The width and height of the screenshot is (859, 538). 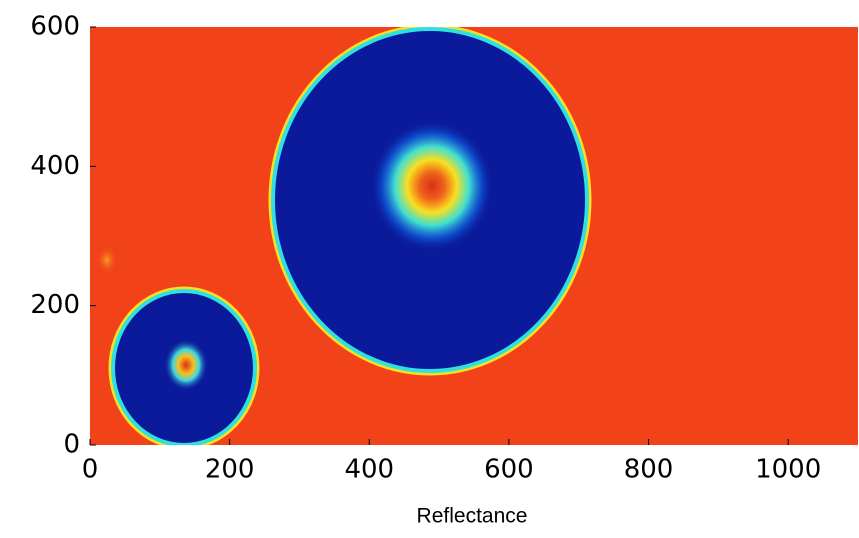 I want to click on x-tick-label: 400, so click(x=369, y=470).